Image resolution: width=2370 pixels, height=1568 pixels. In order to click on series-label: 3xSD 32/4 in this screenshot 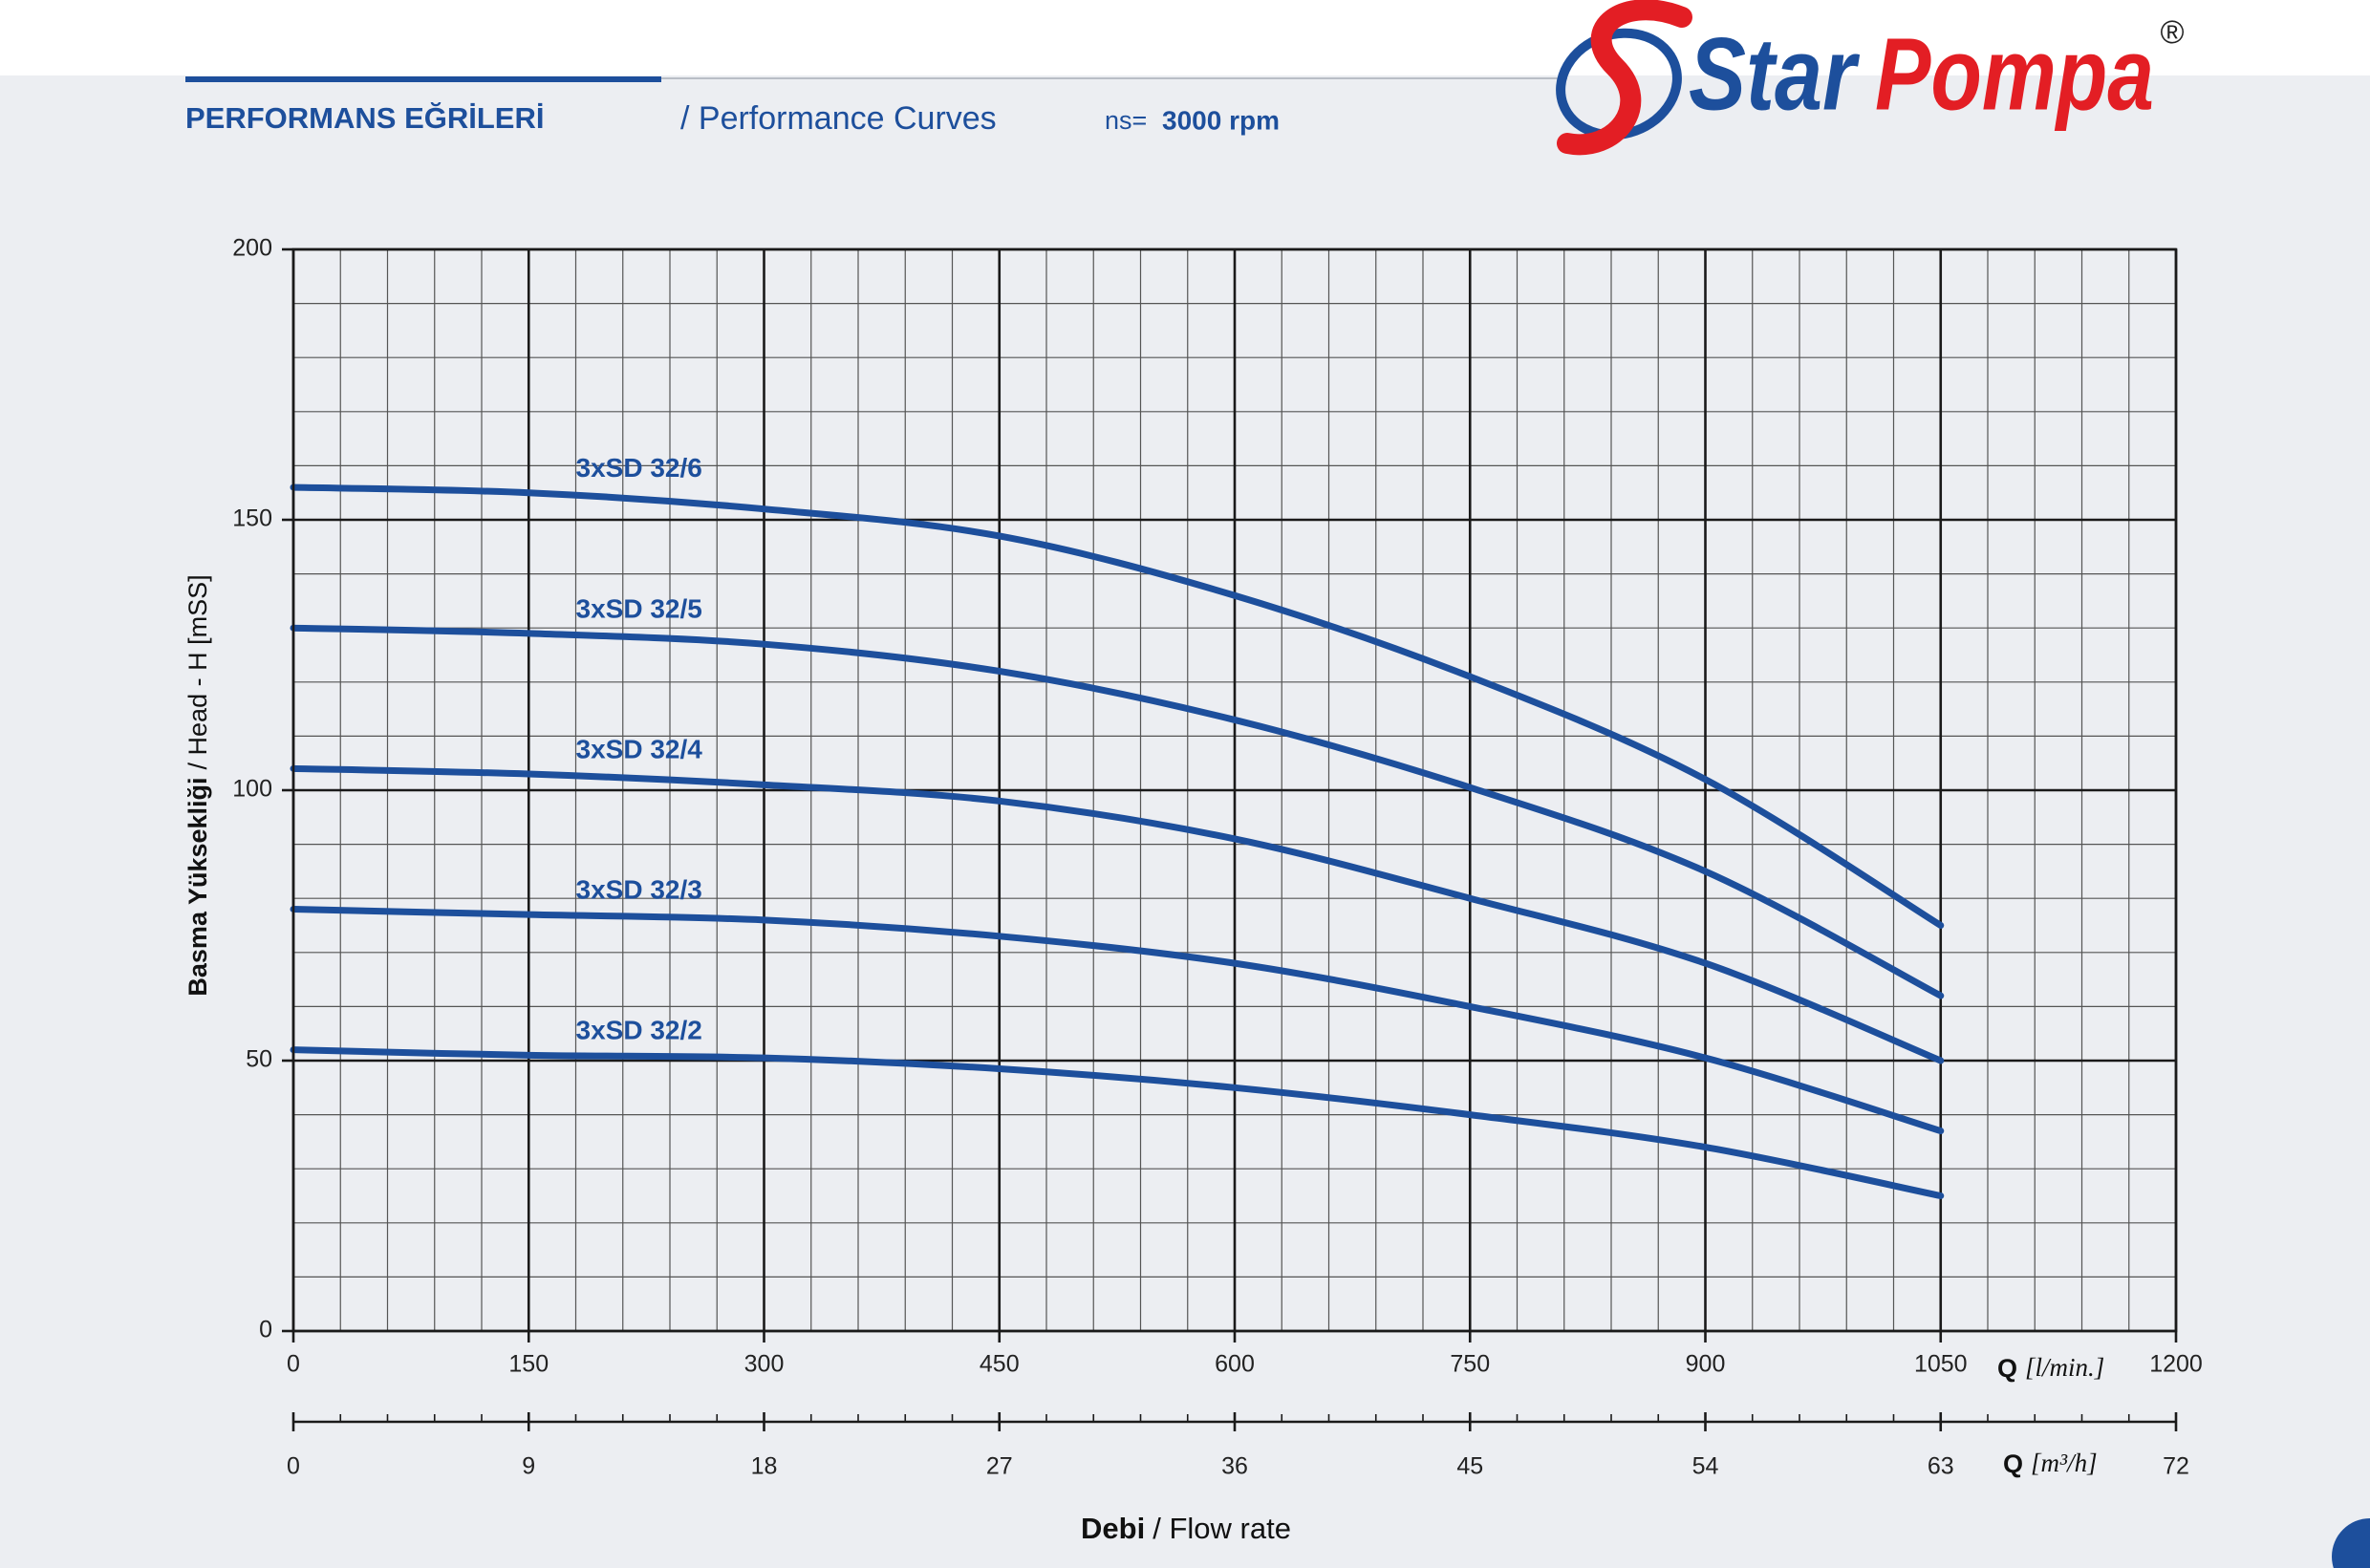, I will do `click(640, 749)`.